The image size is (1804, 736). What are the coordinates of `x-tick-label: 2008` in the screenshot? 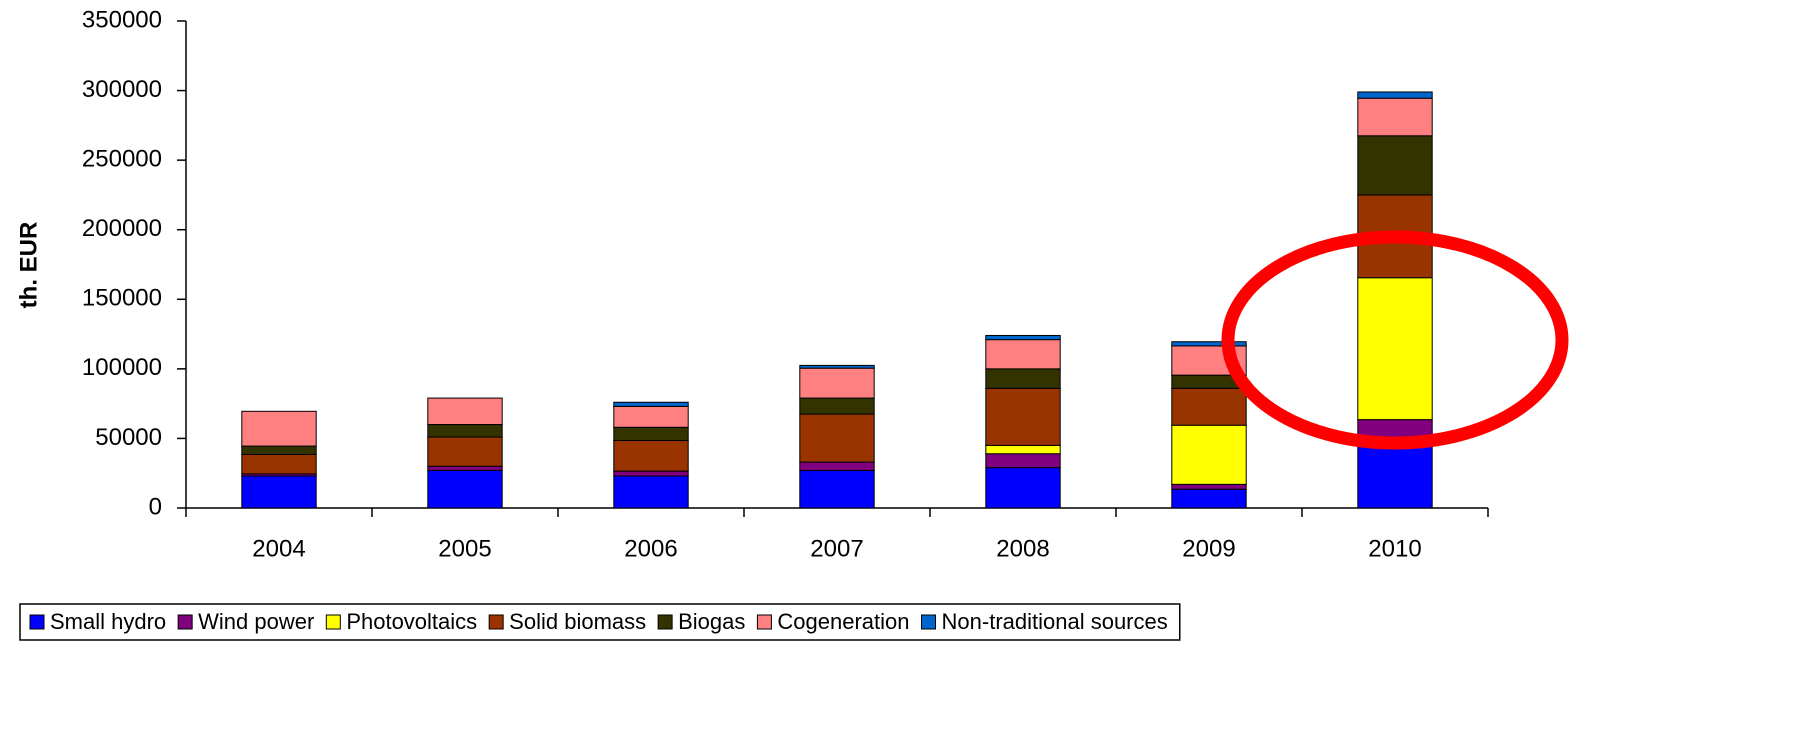 It's located at (1022, 548).